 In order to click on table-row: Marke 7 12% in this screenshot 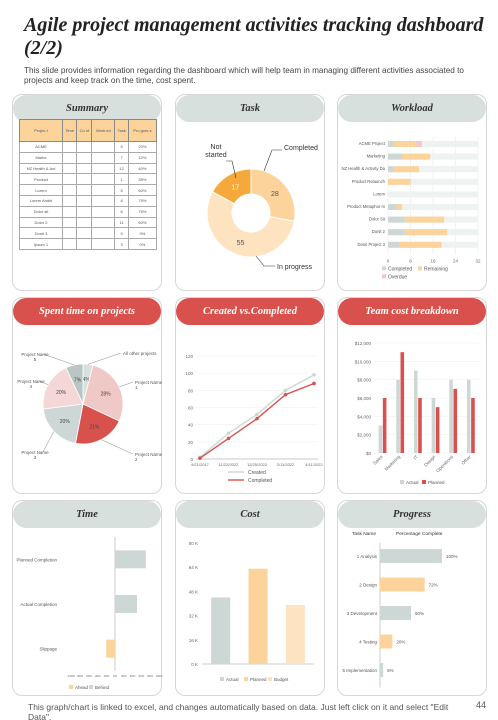, I will do `click(88, 157)`.